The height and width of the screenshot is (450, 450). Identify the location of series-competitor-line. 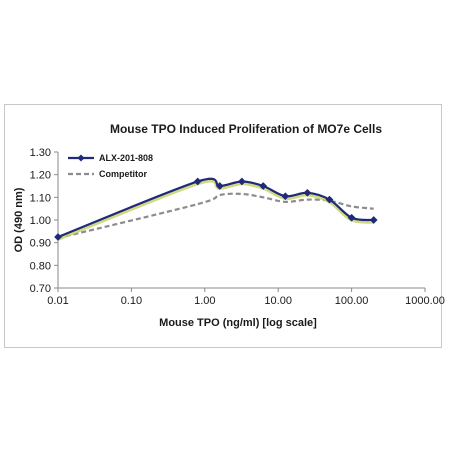
(215, 216).